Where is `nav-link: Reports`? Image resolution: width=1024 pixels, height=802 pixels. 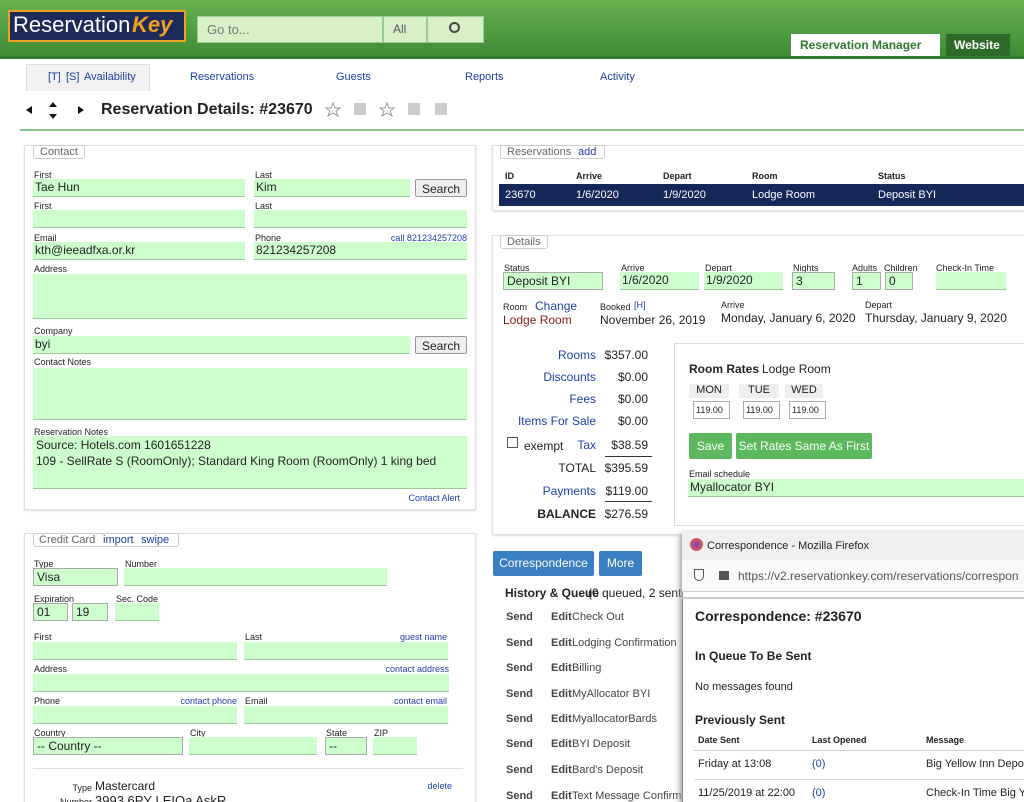
nav-link: Reports is located at coordinates (484, 77).